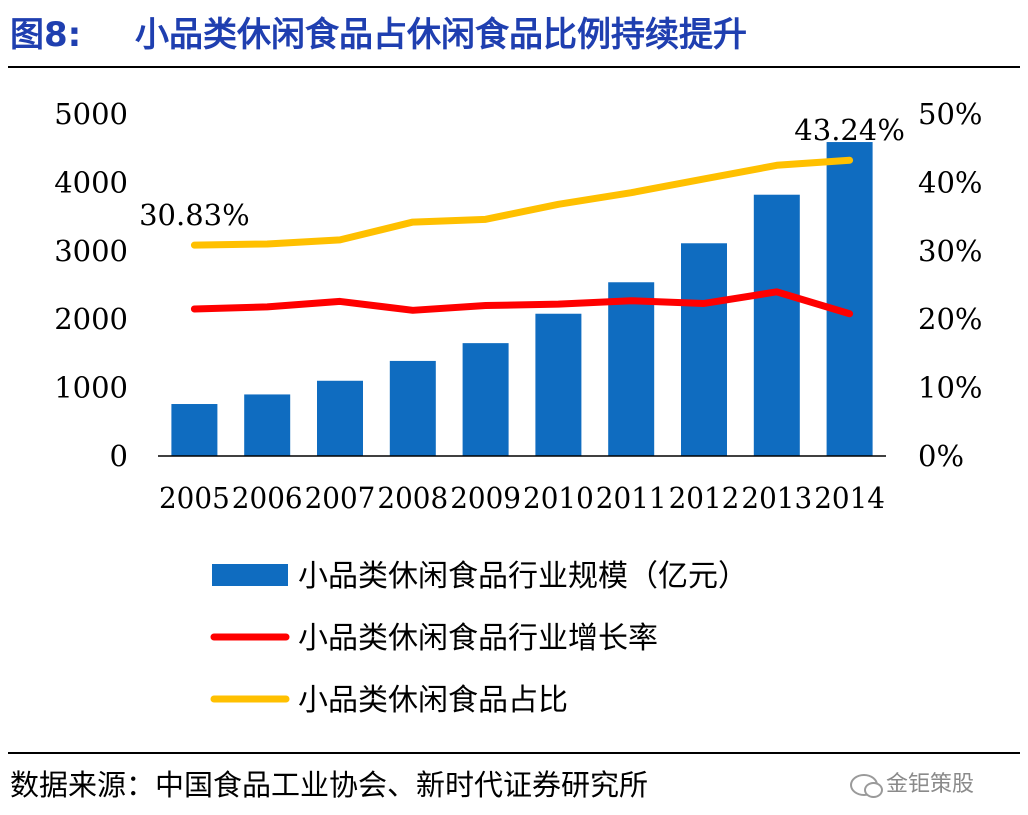 The height and width of the screenshot is (815, 1028). Describe the element at coordinates (194, 498) in the screenshot. I see `x-tick-label: 2005` at that location.